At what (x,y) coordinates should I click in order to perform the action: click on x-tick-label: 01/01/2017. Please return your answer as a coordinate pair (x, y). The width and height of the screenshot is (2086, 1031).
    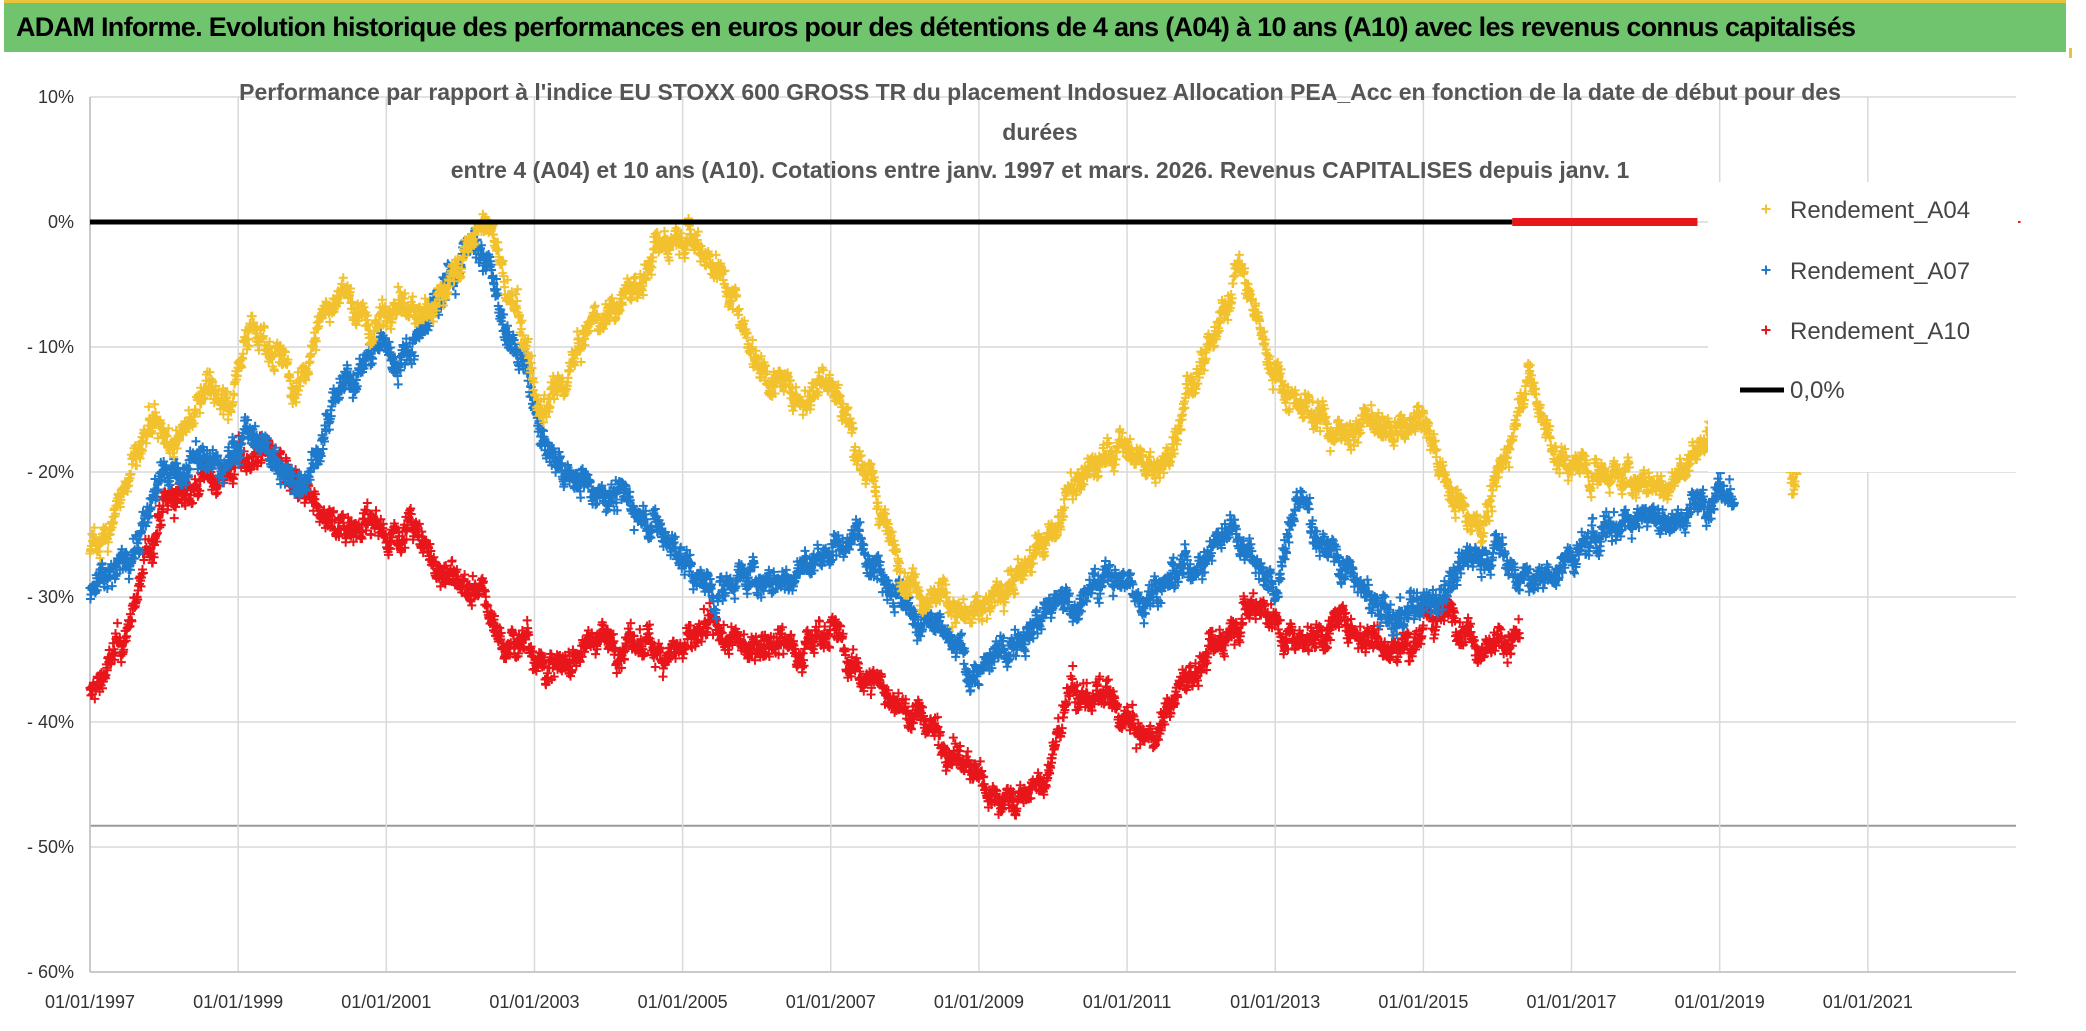
    Looking at the image, I should click on (1571, 1002).